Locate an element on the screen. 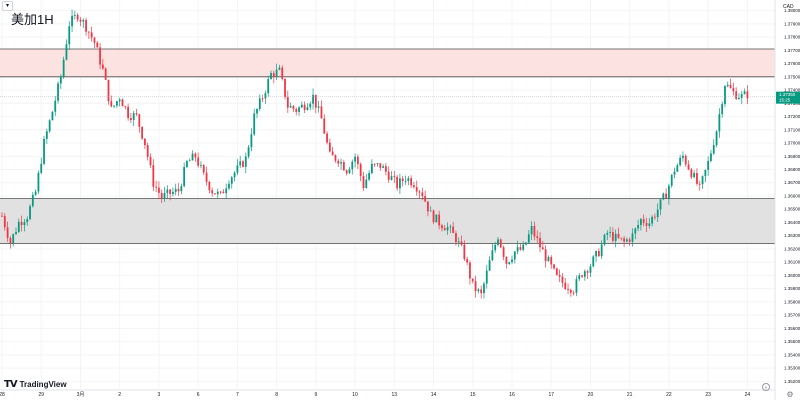  tradingview-logo-icon: TV is located at coordinates (11, 384).